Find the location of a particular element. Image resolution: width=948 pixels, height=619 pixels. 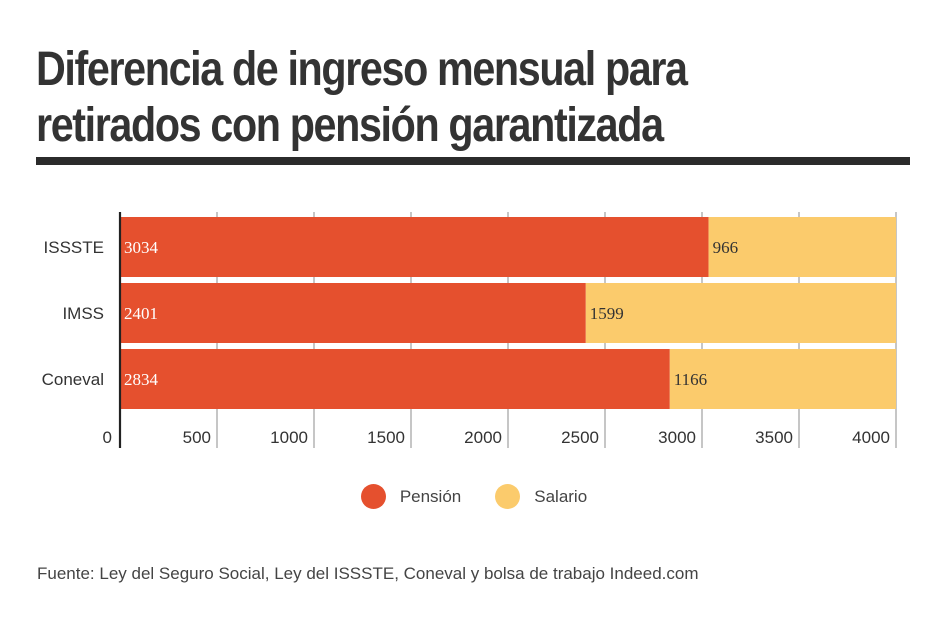

legend-item-pension: Pensión is located at coordinates (411, 496).